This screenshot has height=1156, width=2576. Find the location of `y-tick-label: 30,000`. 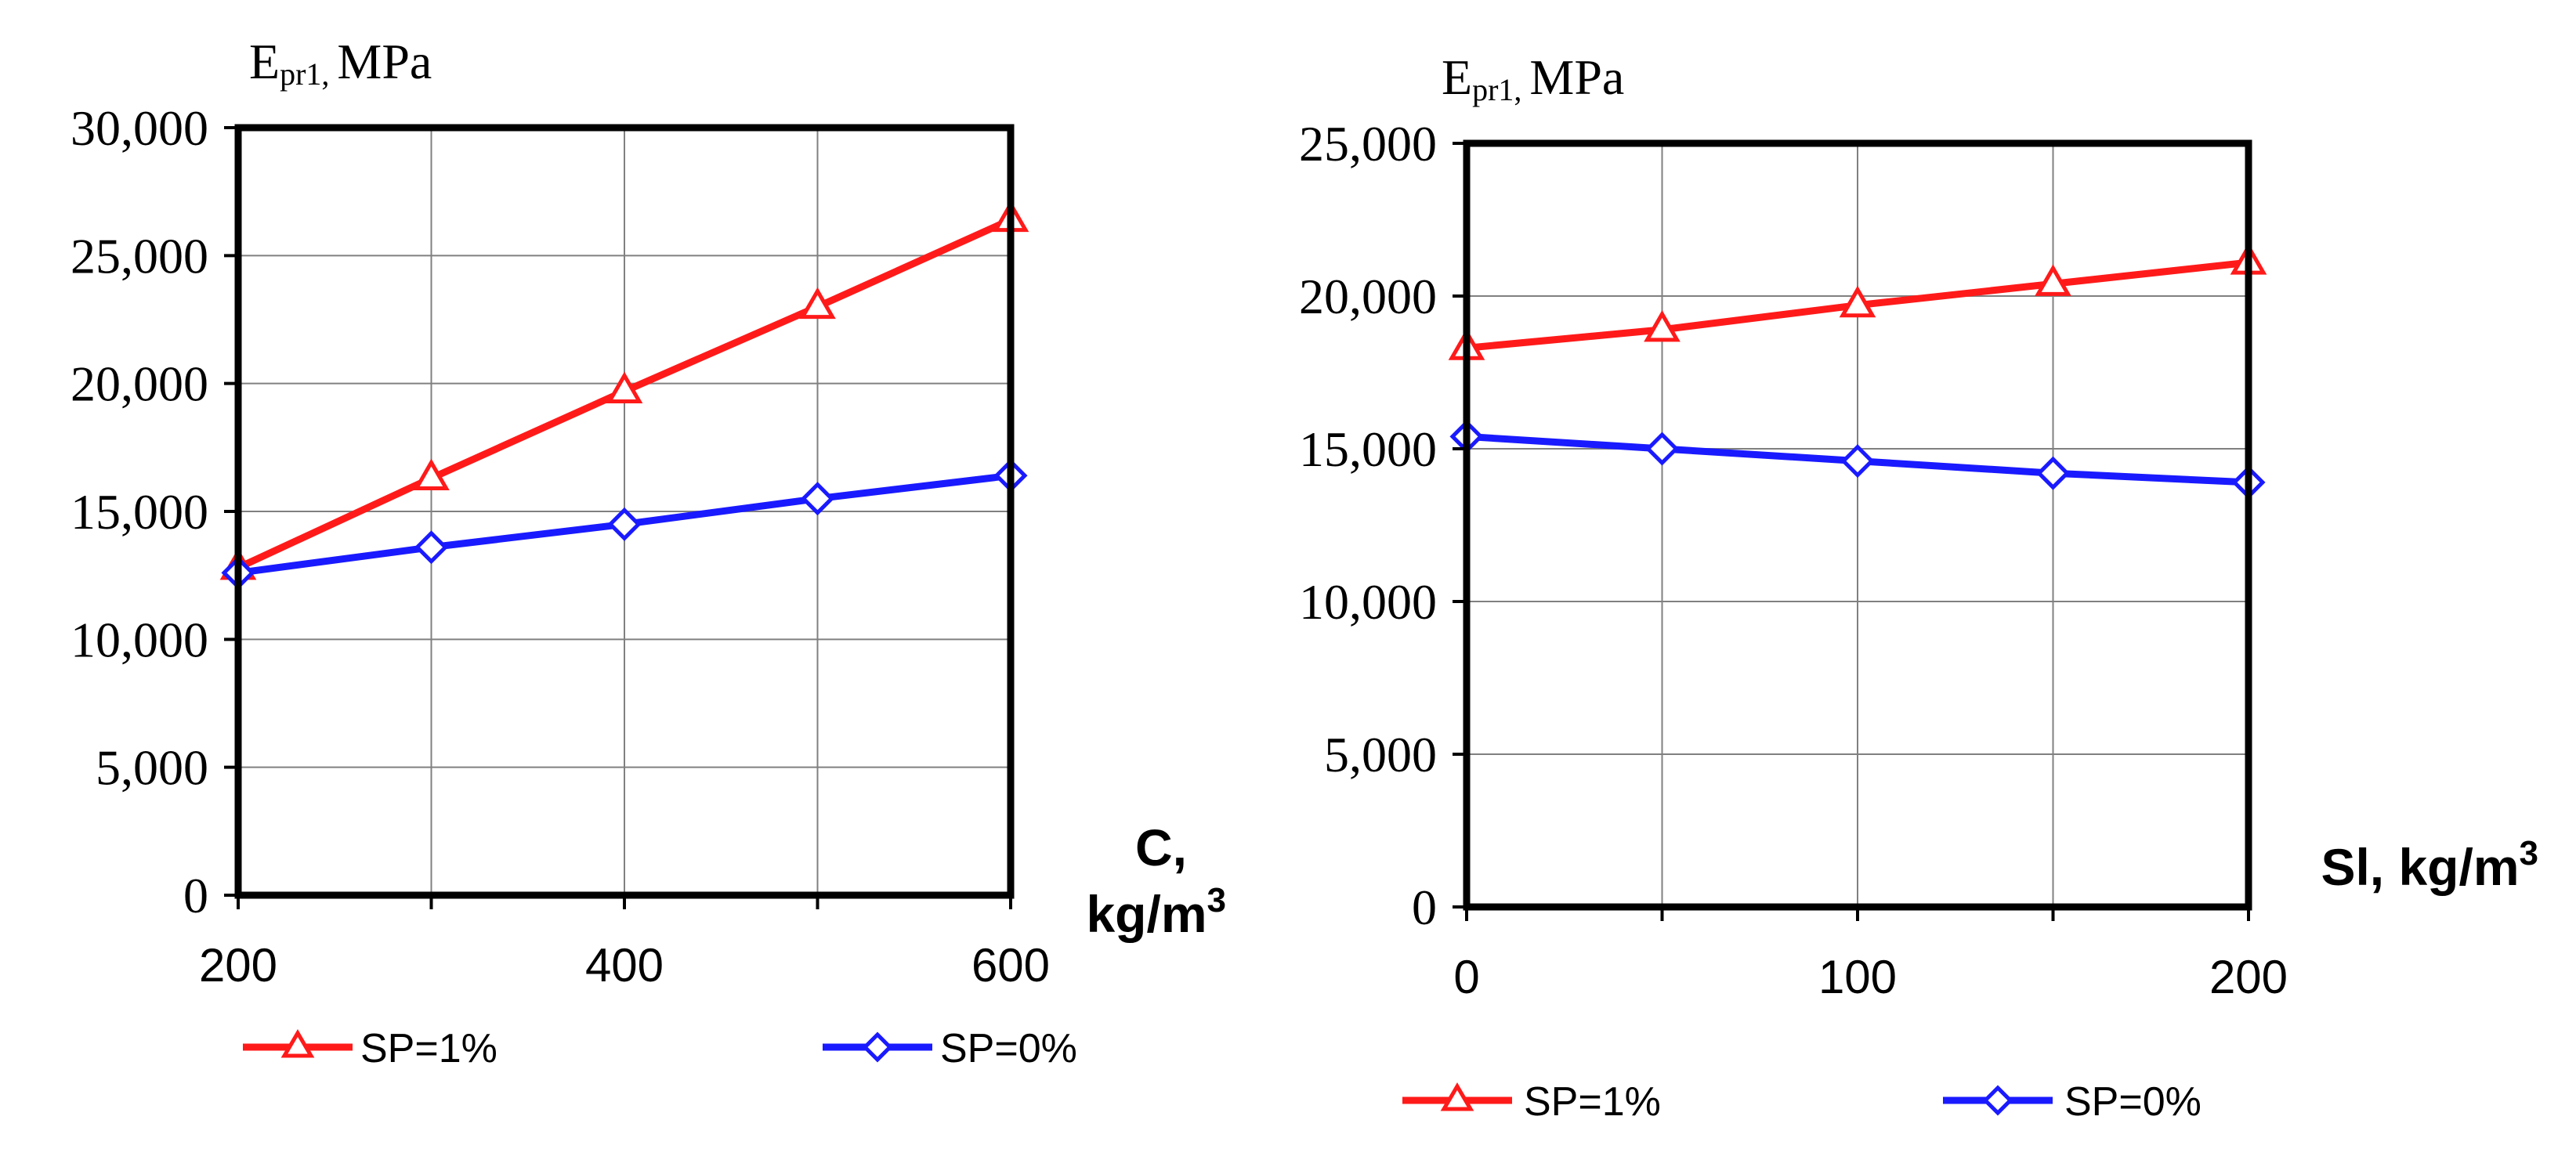

y-tick-label: 30,000 is located at coordinates (139, 128).